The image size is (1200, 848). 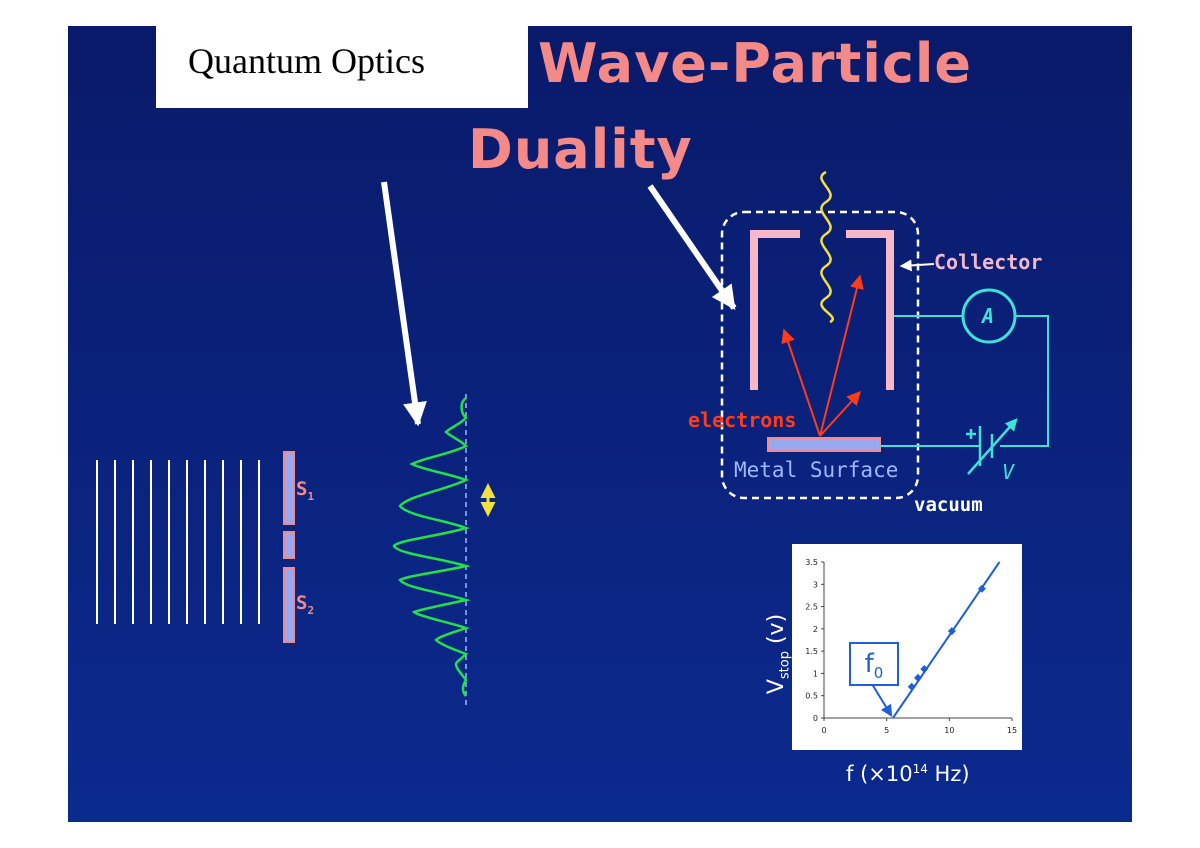 What do you see at coordinates (1012, 730) in the screenshot?
I see `x-tick-label: 15` at bounding box center [1012, 730].